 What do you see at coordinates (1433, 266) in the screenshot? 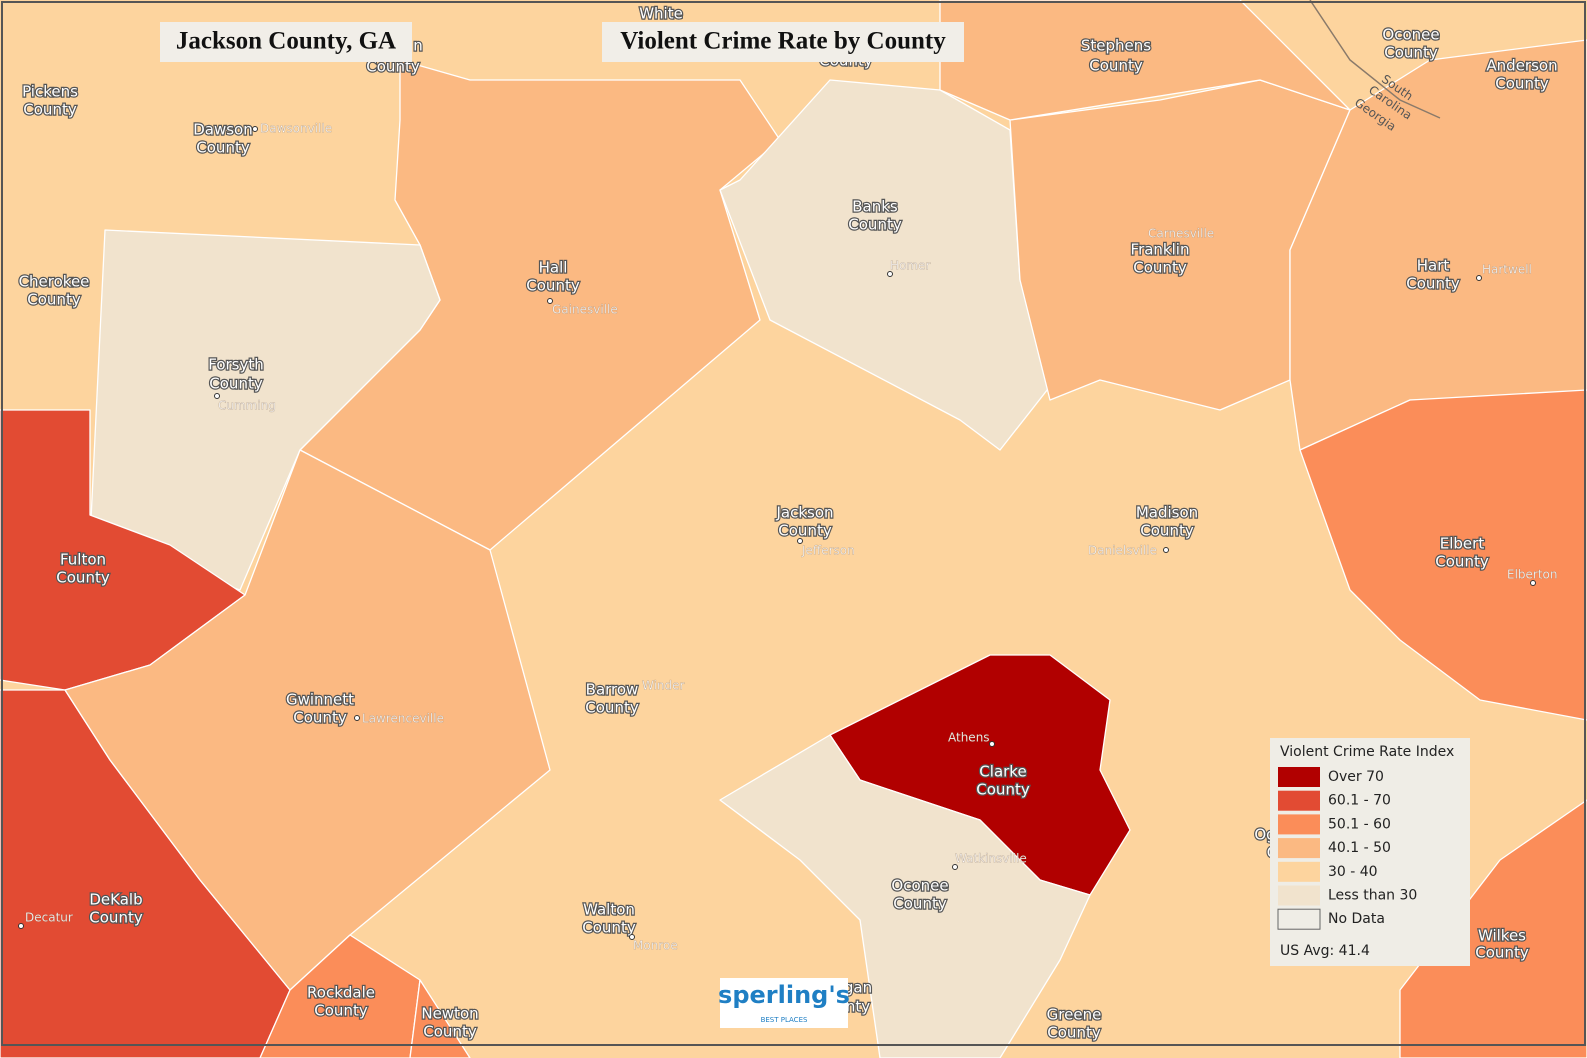
I see `county-label: Hart` at bounding box center [1433, 266].